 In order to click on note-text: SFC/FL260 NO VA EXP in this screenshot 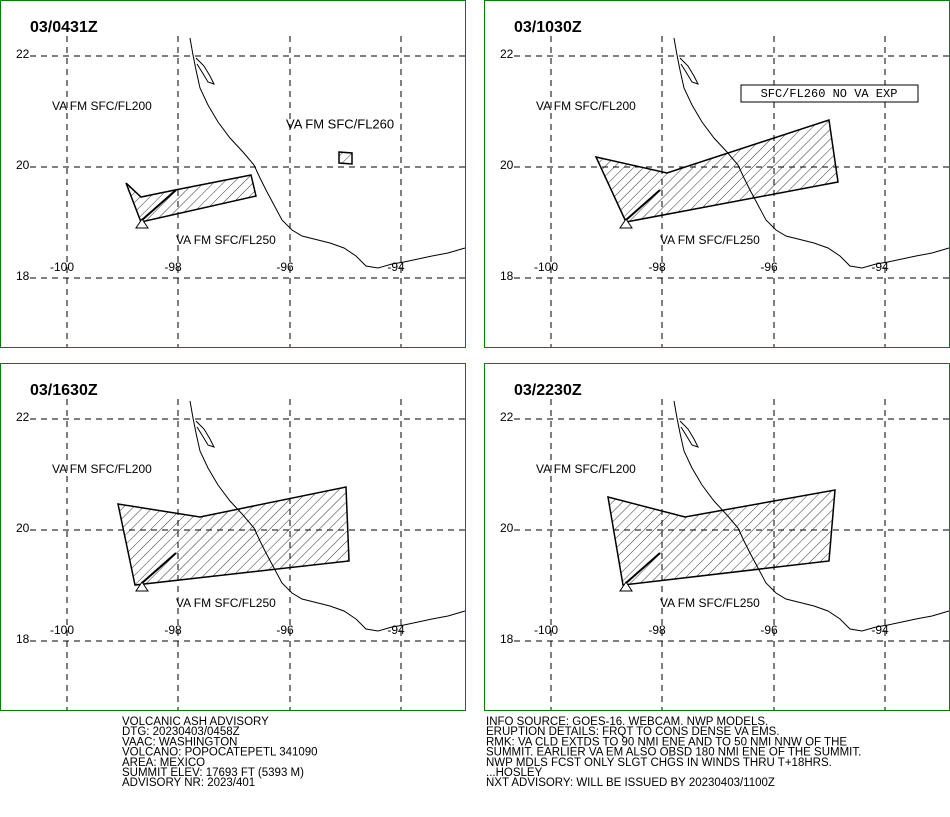, I will do `click(829, 94)`.